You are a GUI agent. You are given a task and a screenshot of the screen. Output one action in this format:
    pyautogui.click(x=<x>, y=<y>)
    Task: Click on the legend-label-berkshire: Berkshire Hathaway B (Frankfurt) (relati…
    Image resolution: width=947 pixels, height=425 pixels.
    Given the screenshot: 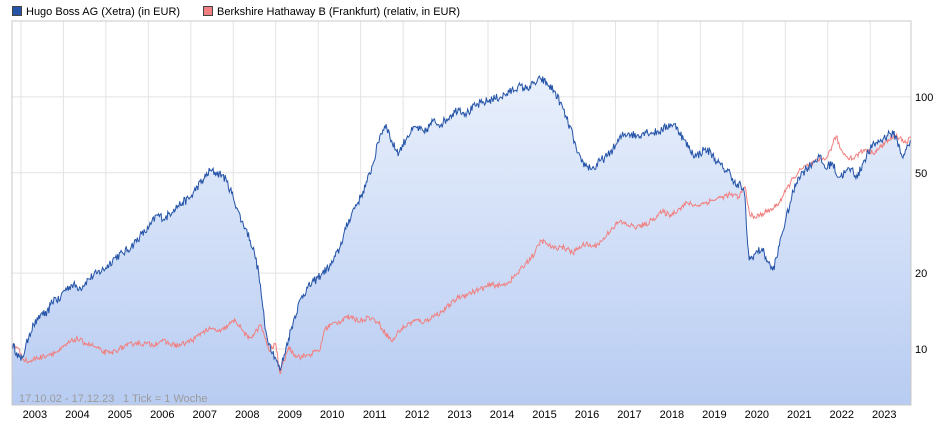 What is the action you would take?
    pyautogui.click(x=339, y=12)
    